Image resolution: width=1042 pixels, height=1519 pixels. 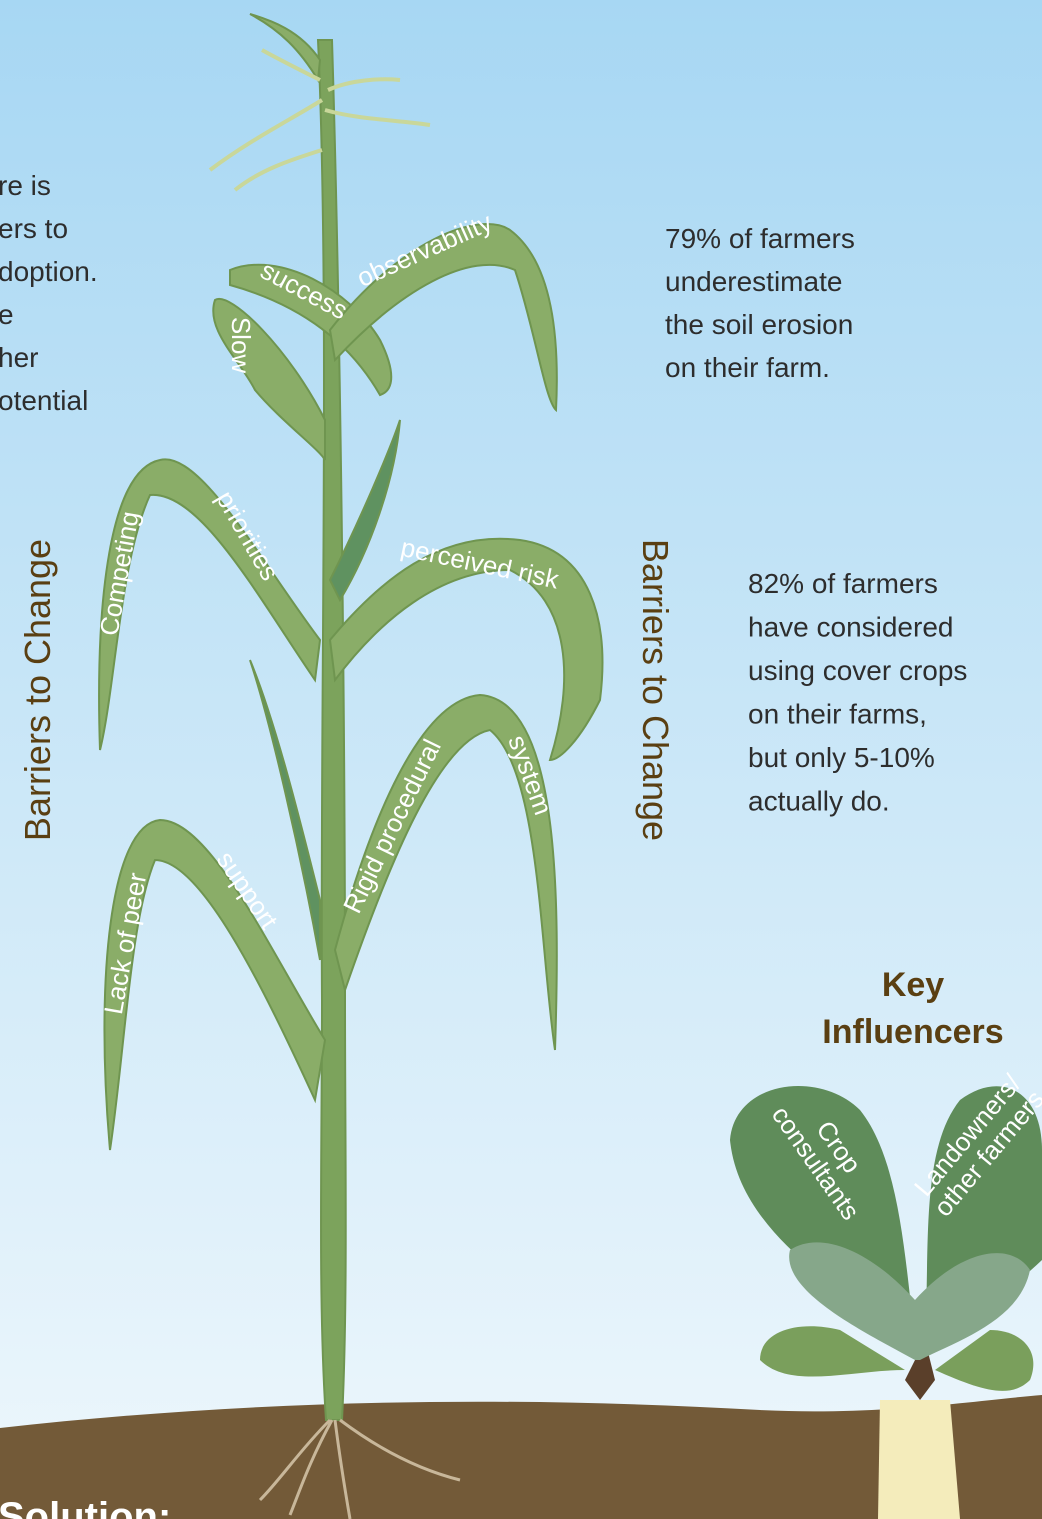 I want to click on roots, so click(x=359, y=1468).